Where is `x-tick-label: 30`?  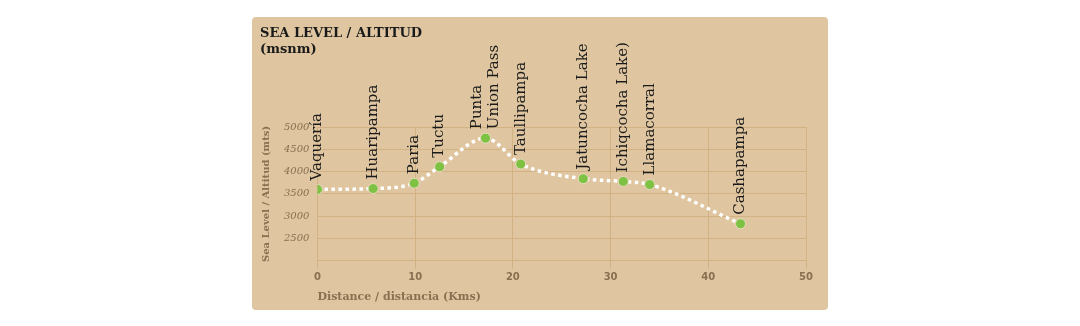
x-tick-label: 30 is located at coordinates (610, 277).